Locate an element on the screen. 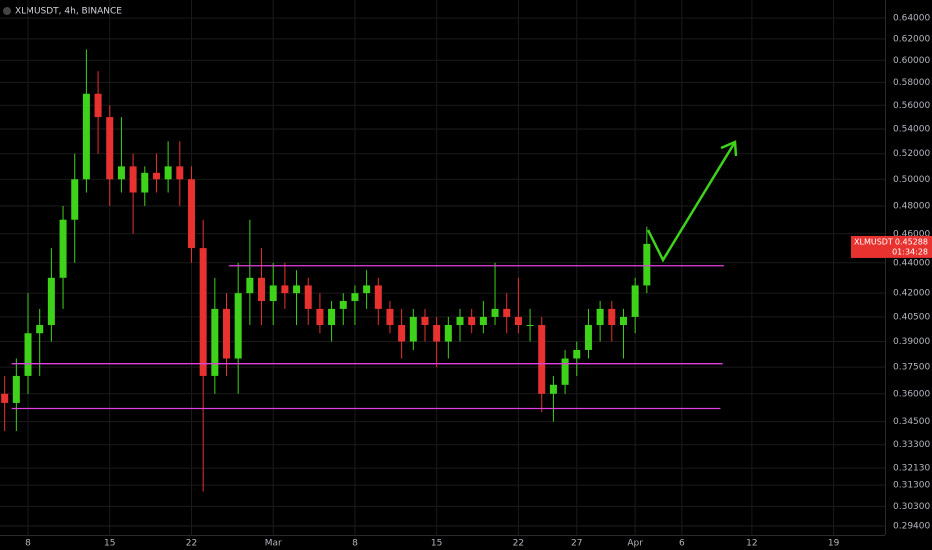 The image size is (932, 550). symbol-icon is located at coordinates (7, 11).